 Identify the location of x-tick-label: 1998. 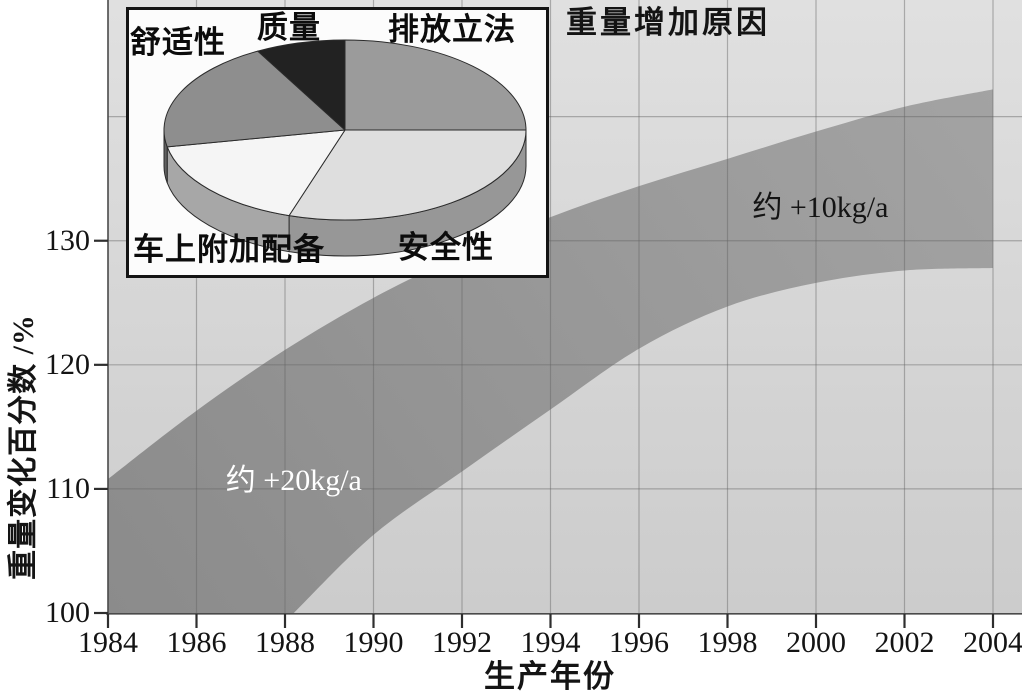
(727, 642).